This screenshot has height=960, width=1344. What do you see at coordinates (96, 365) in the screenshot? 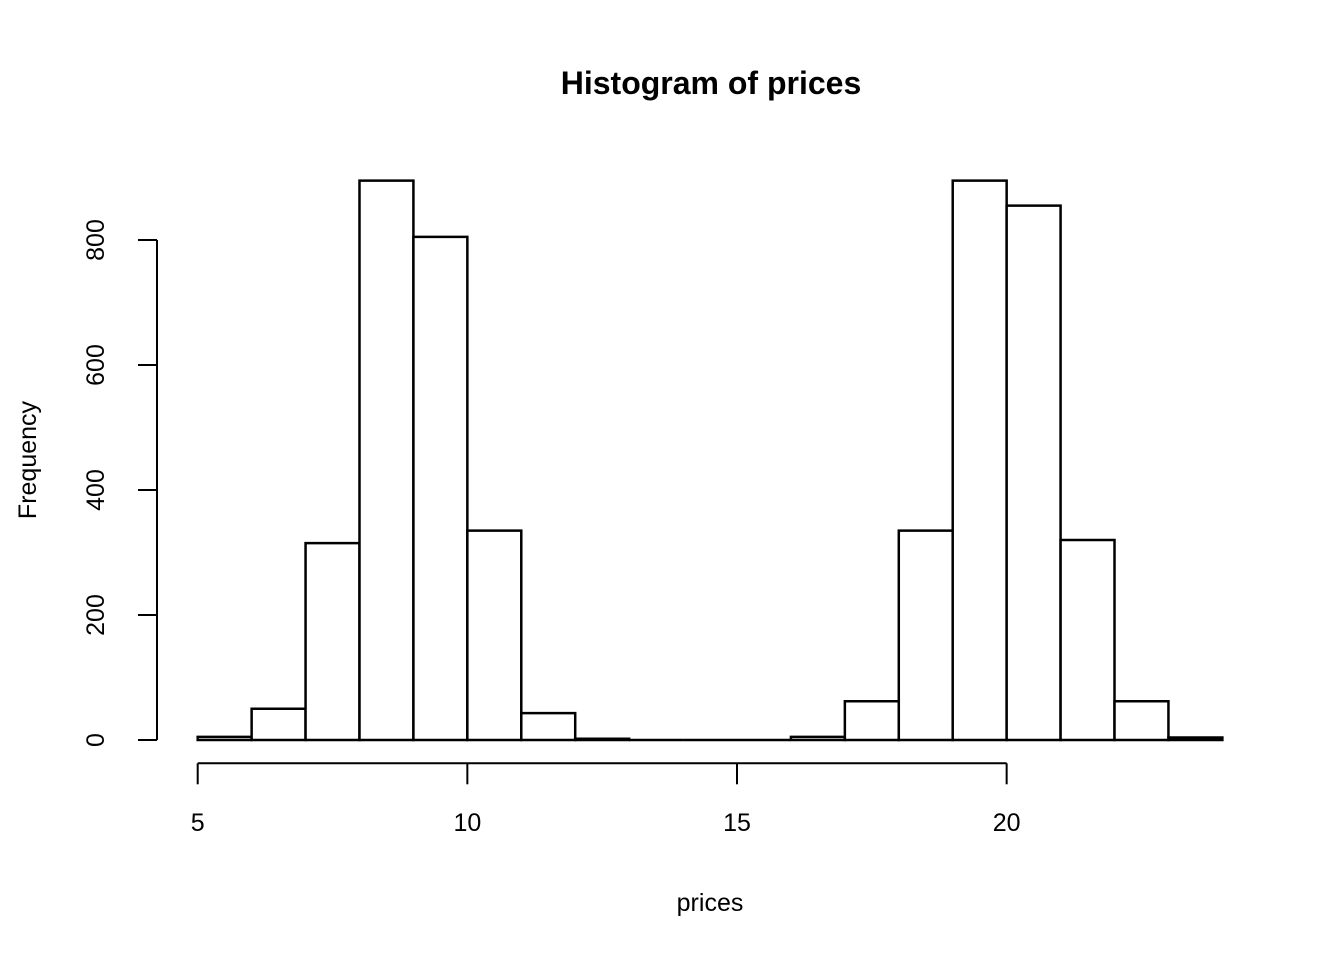
I see `y-tick-label: 600` at bounding box center [96, 365].